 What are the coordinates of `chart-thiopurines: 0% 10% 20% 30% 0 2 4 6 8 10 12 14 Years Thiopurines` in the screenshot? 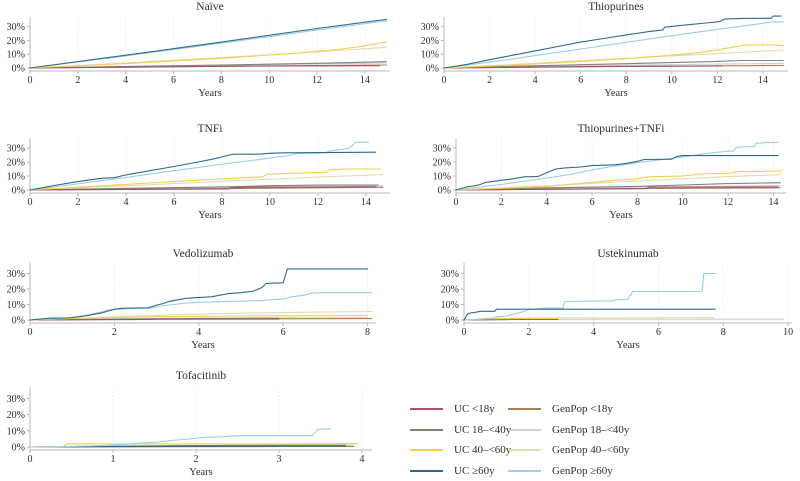 It's located at (604, 50).